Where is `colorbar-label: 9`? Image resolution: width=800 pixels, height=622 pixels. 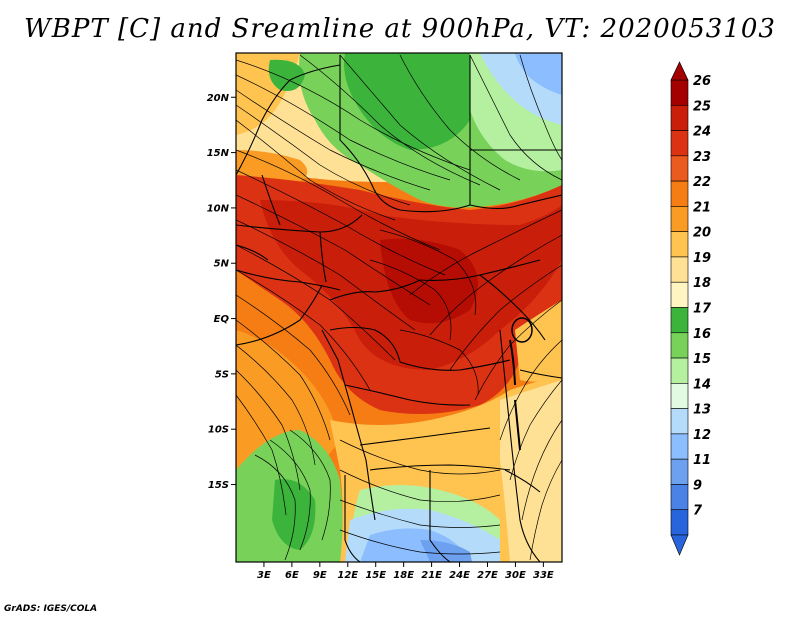 colorbar-label: 9 is located at coordinates (697, 485).